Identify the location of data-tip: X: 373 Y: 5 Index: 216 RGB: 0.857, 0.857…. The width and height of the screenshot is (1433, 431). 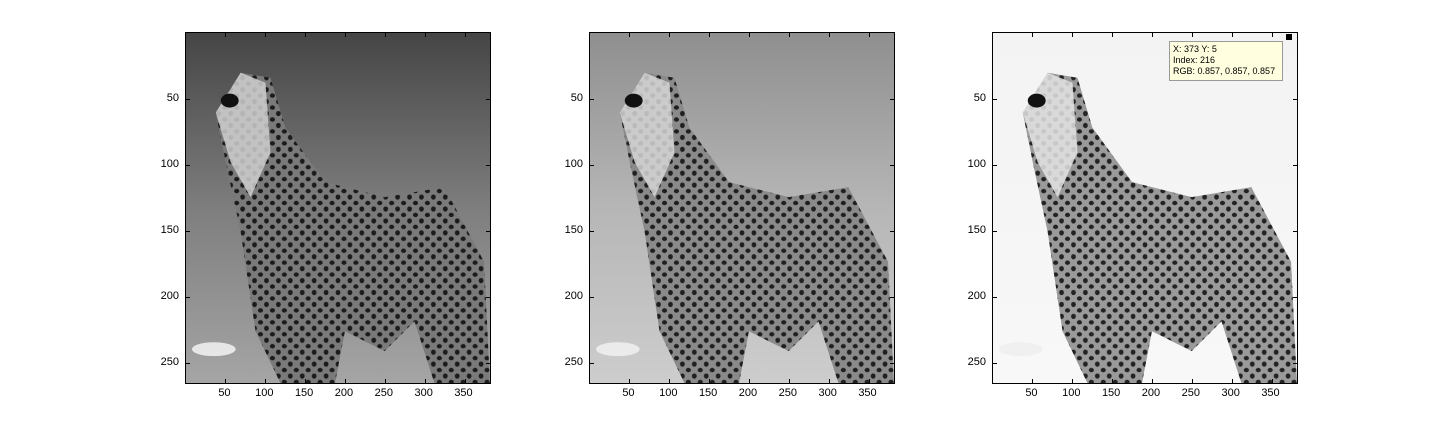
(1226, 61).